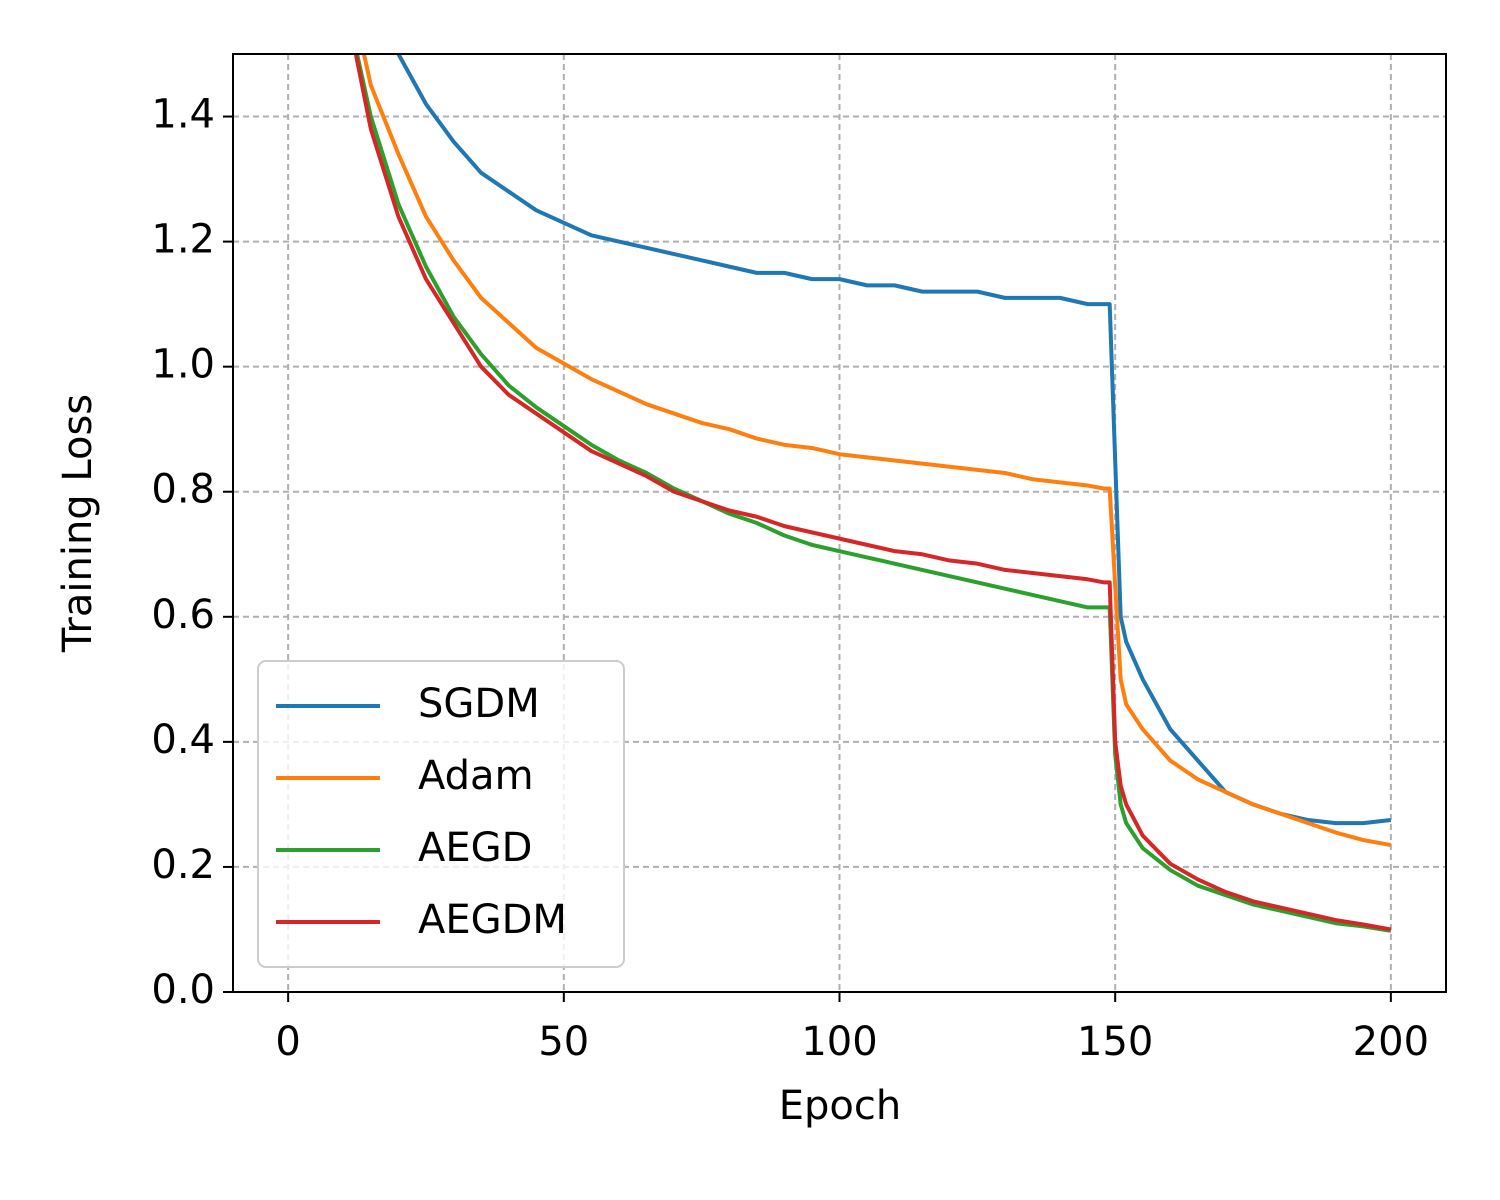  What do you see at coordinates (476, 776) in the screenshot?
I see `legend-label: Adam` at bounding box center [476, 776].